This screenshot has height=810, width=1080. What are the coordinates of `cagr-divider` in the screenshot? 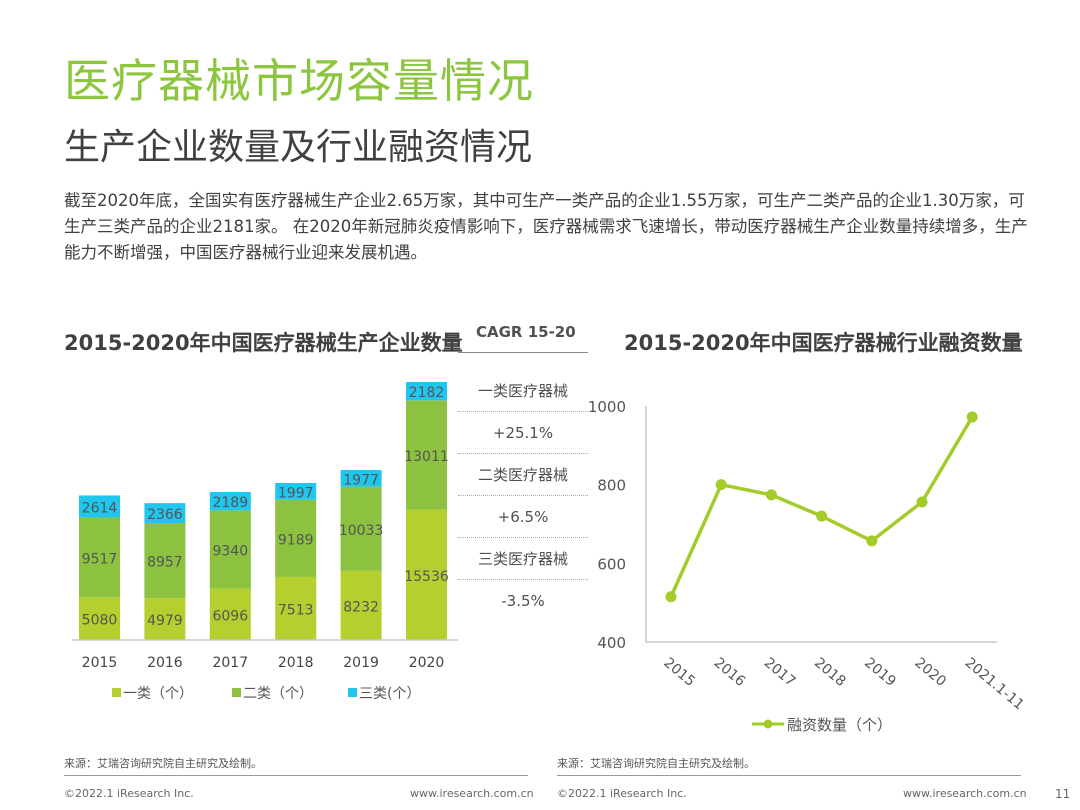 It's located at (523, 352).